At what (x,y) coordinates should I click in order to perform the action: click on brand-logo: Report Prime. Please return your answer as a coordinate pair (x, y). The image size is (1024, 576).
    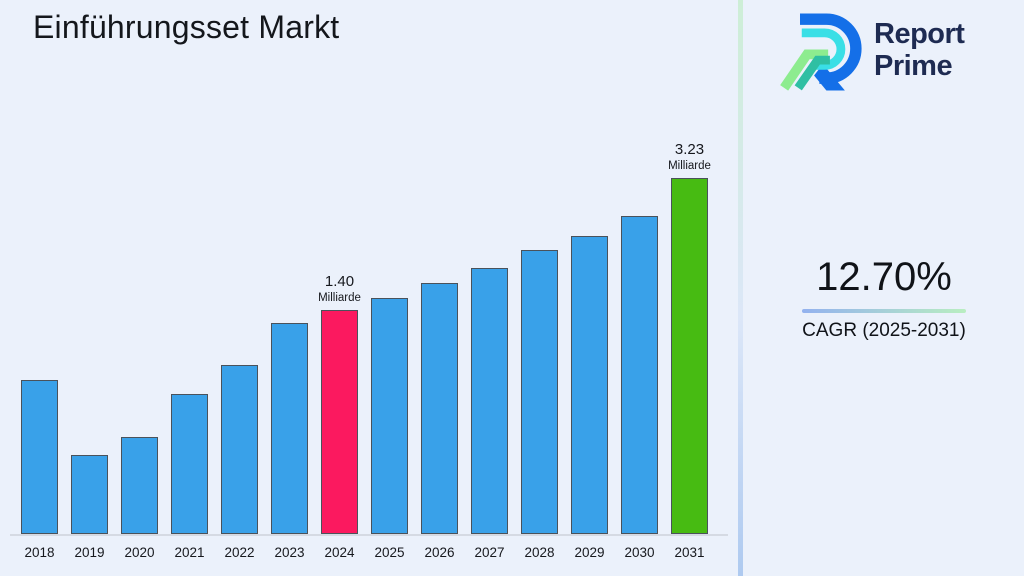
    Looking at the image, I should click on (871, 50).